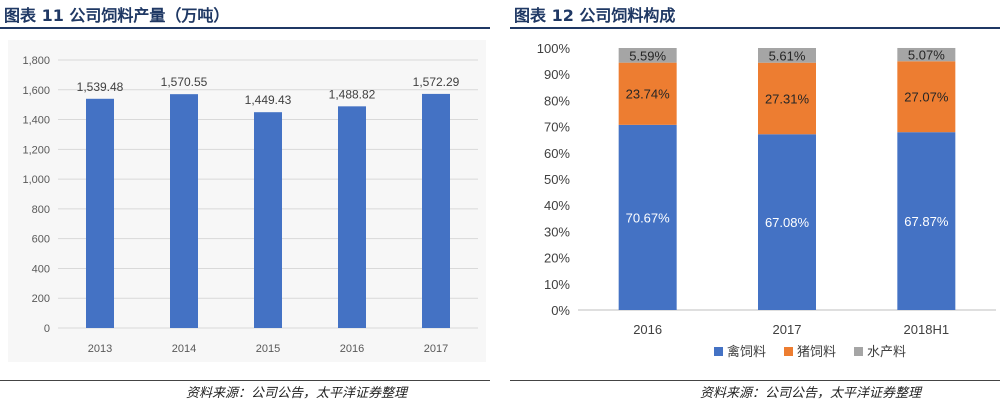 The image size is (1000, 402). I want to click on segment-data-label: 27.31%, so click(787, 98).